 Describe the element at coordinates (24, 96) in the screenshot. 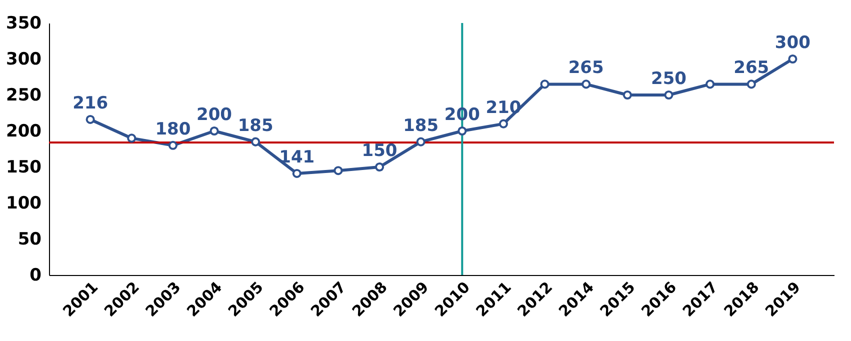

I see `y-tick-label: 250` at that location.